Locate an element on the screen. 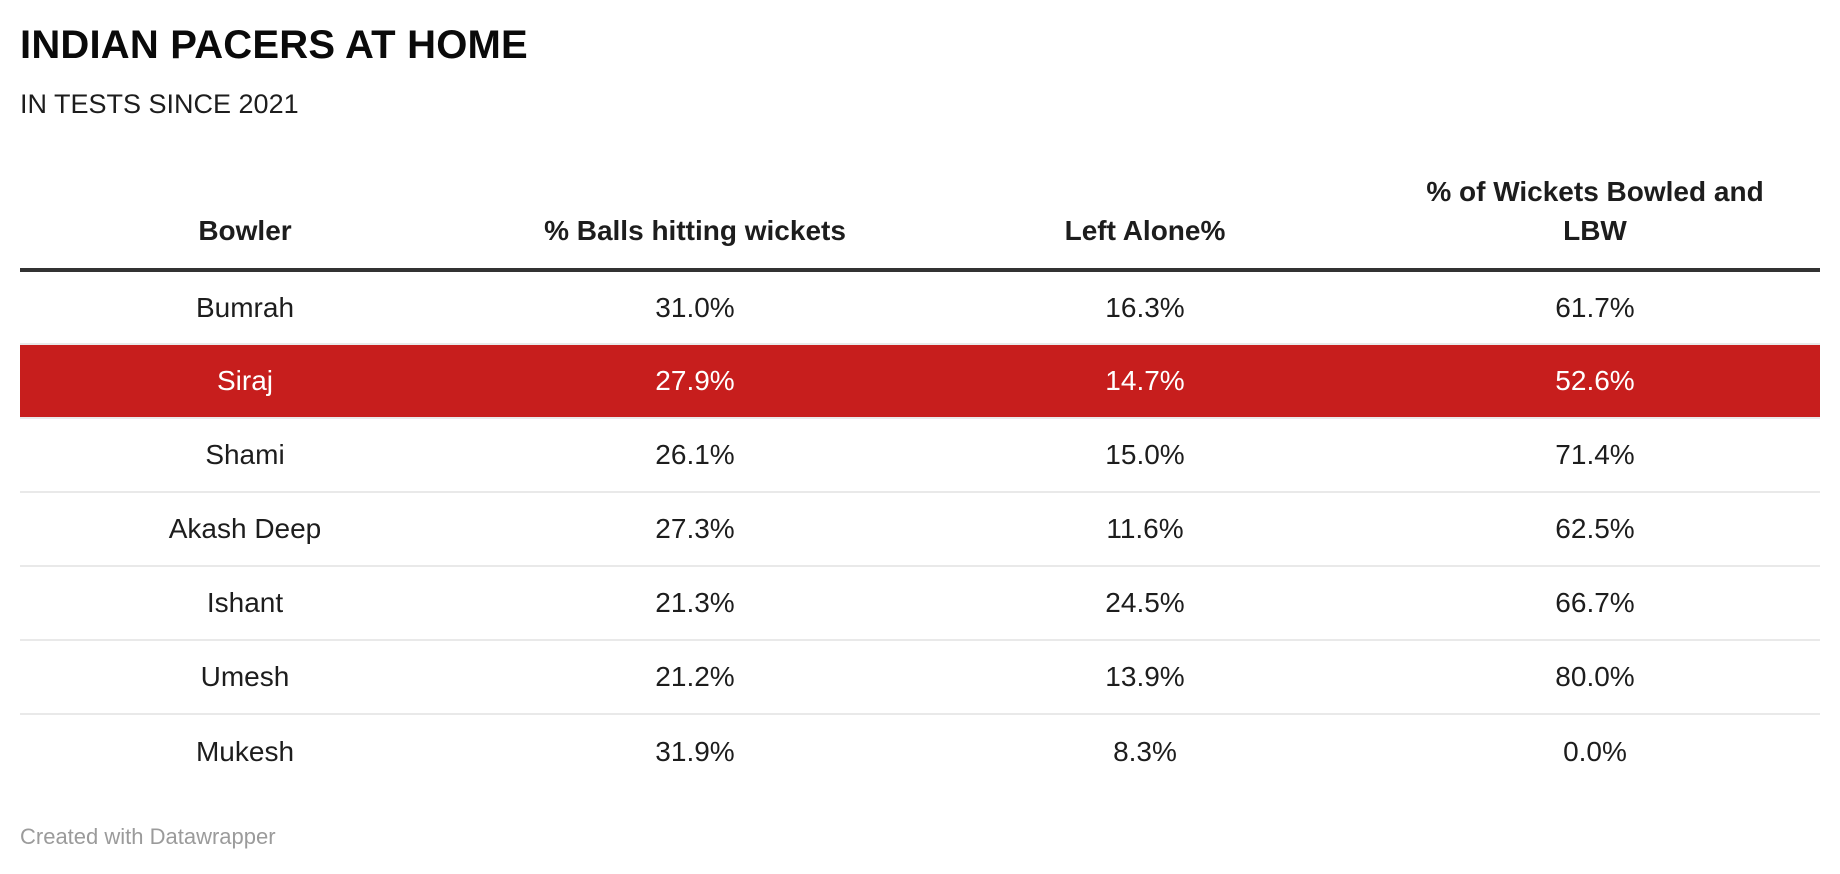  bowler-cell: Siraj is located at coordinates (245, 380).